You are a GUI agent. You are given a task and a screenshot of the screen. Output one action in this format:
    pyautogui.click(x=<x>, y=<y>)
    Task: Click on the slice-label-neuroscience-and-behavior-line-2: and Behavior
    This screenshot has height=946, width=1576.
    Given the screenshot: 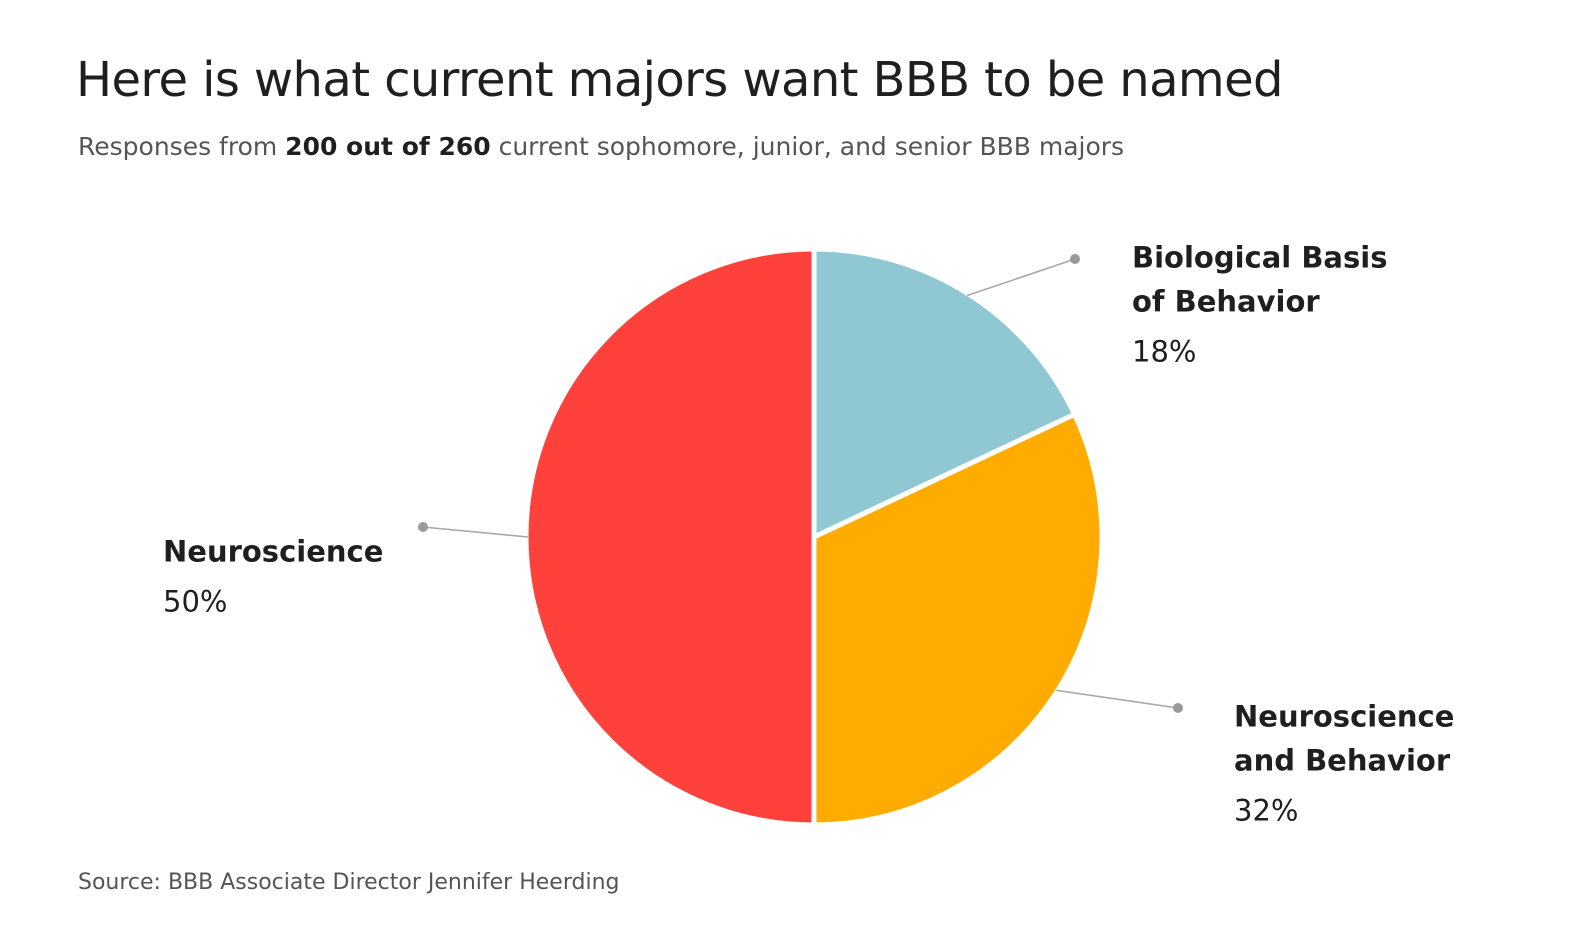 What is the action you would take?
    pyautogui.click(x=1342, y=761)
    